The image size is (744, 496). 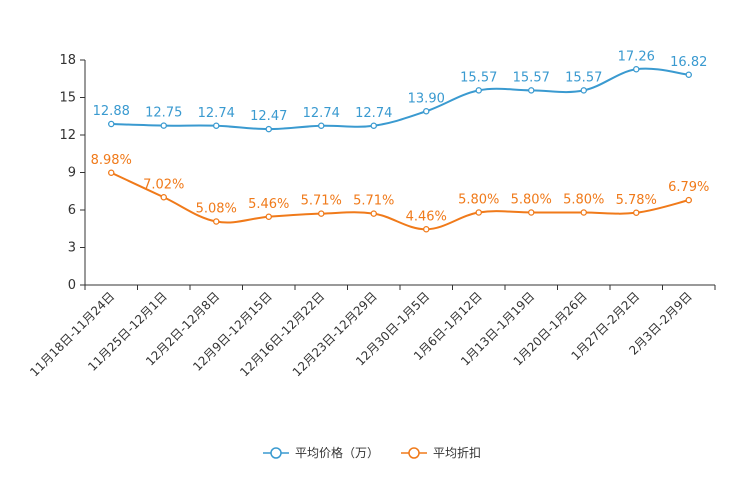 I want to click on data-label: 12.47, so click(x=268, y=116).